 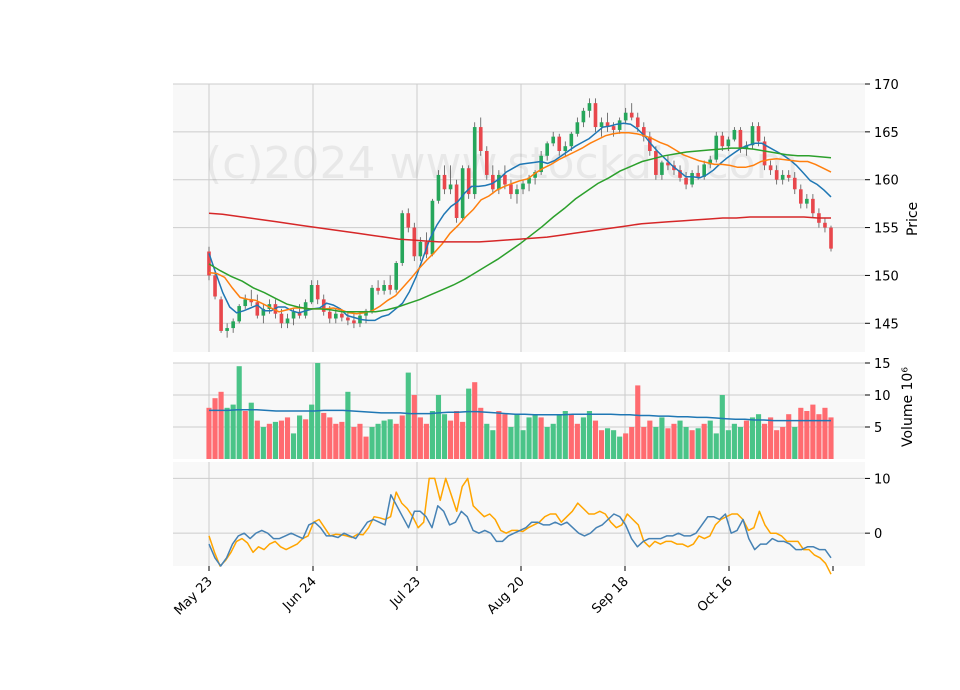 What do you see at coordinates (882, 364) in the screenshot?
I see `y-tick-label: 15` at bounding box center [882, 364].